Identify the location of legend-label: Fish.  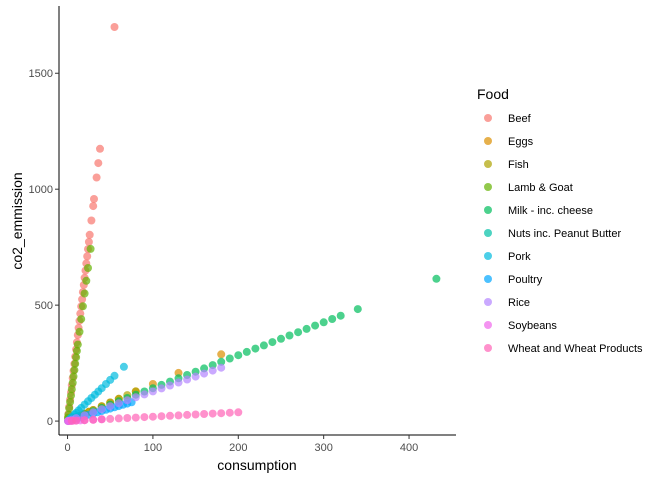
(518, 165).